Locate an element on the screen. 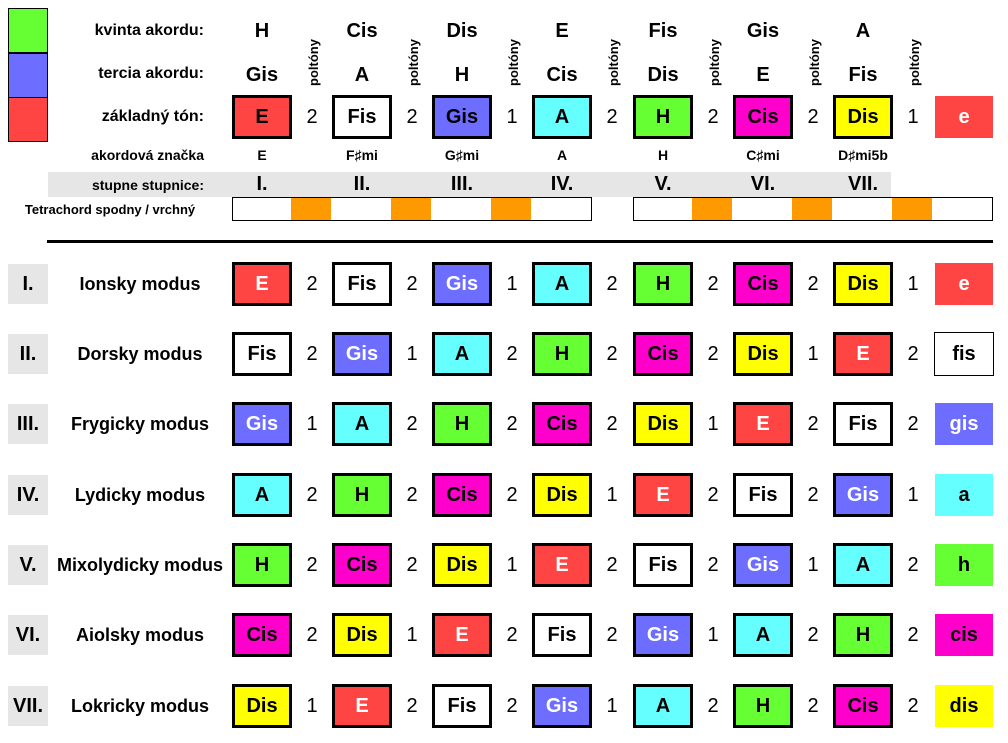 This screenshot has width=1008, height=743. mode-roman-numeral: VII. is located at coordinates (28, 706).